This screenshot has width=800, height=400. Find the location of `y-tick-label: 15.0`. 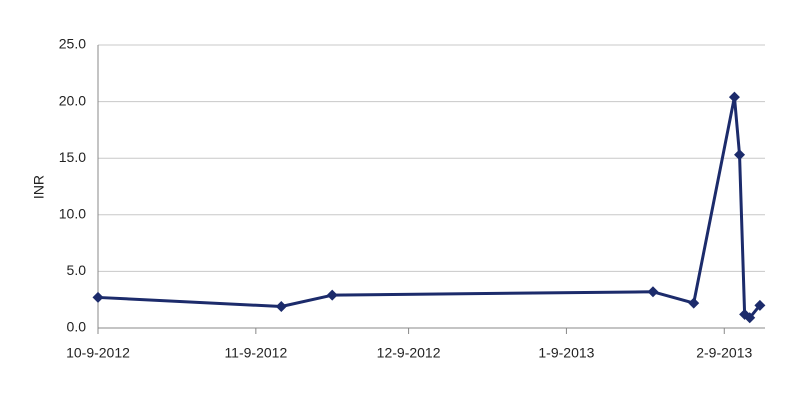

y-tick-label: 15.0 is located at coordinates (72, 157).